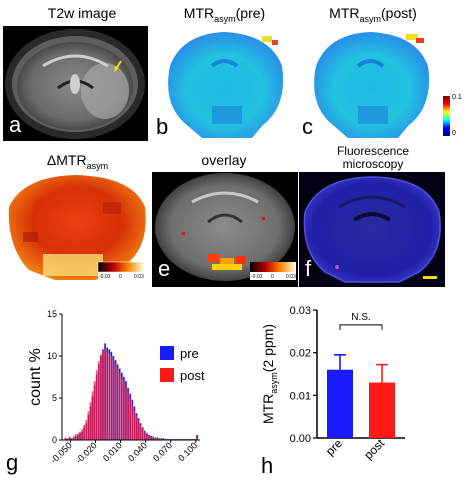  What do you see at coordinates (131, 393) in the screenshot?
I see `series-post` at bounding box center [131, 393].